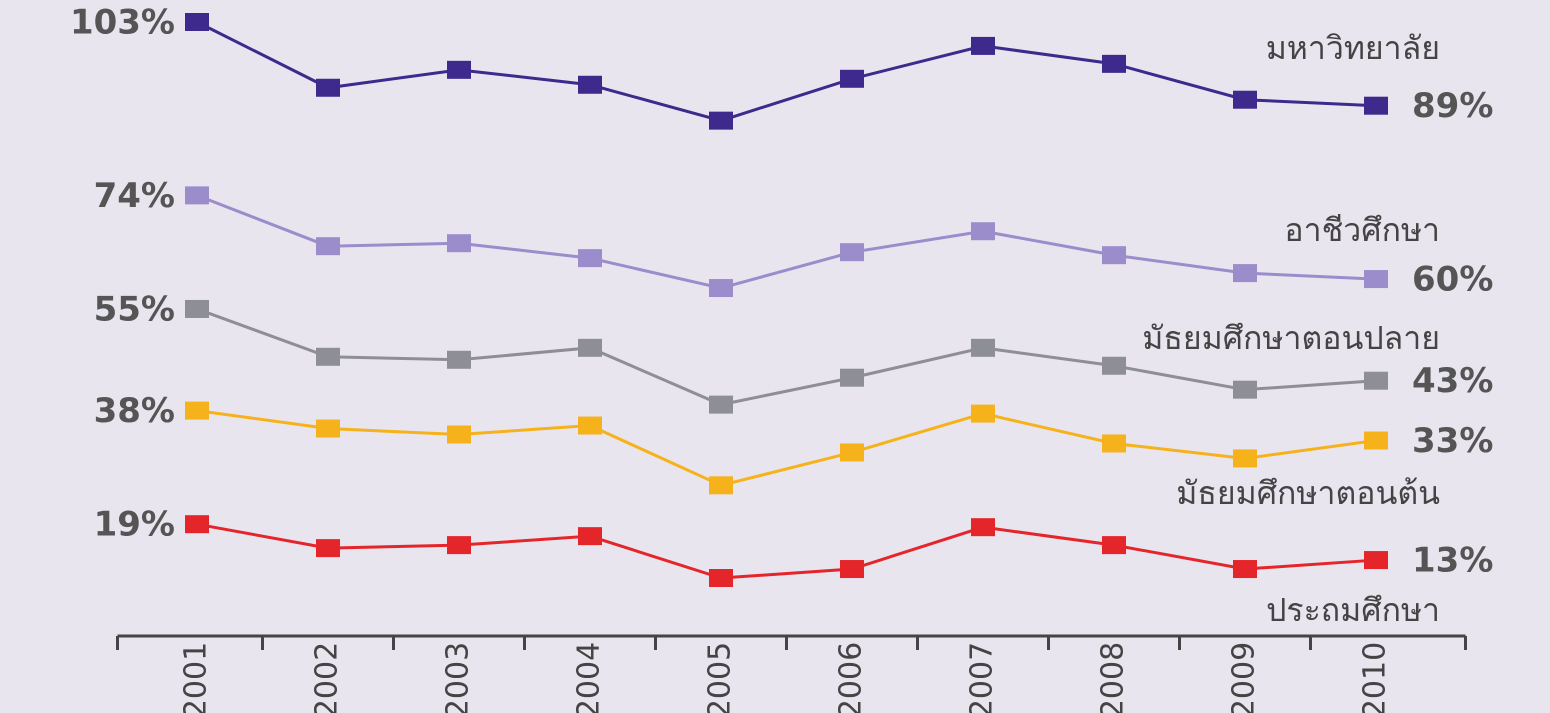 This screenshot has height=713, width=1550. What do you see at coordinates (122, 23) in the screenshot?
I see `value-label: 103%` at bounding box center [122, 23].